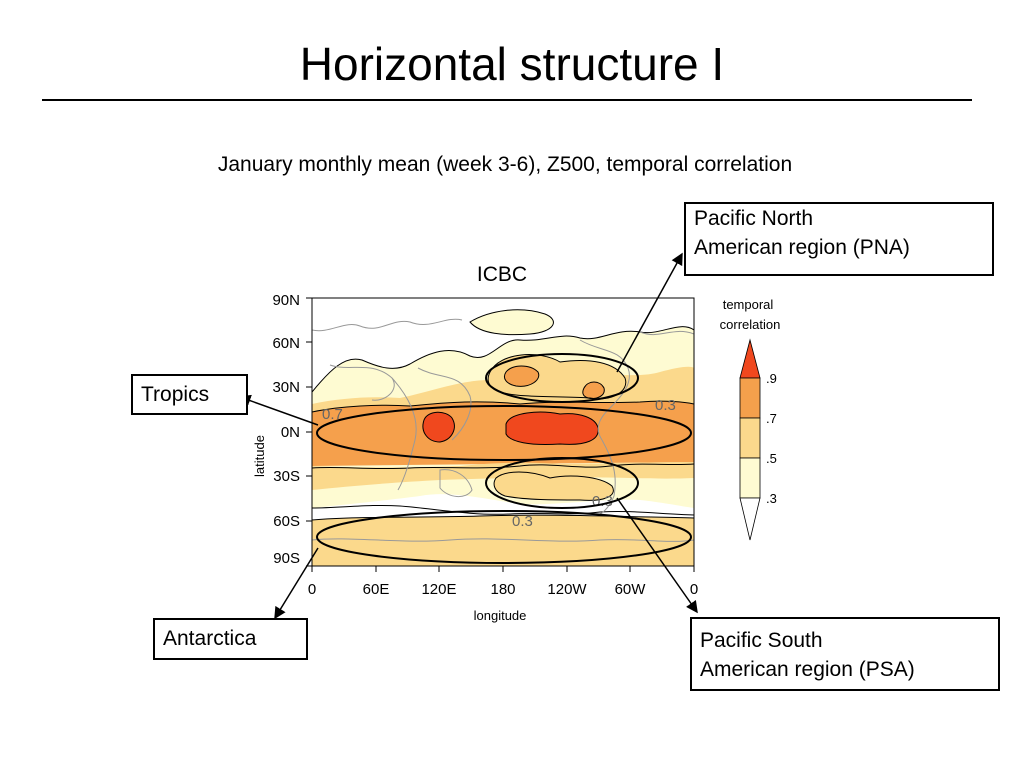 The image size is (1024, 768). What do you see at coordinates (438, 589) in the screenshot?
I see `x-tick-label: 120E` at bounding box center [438, 589].